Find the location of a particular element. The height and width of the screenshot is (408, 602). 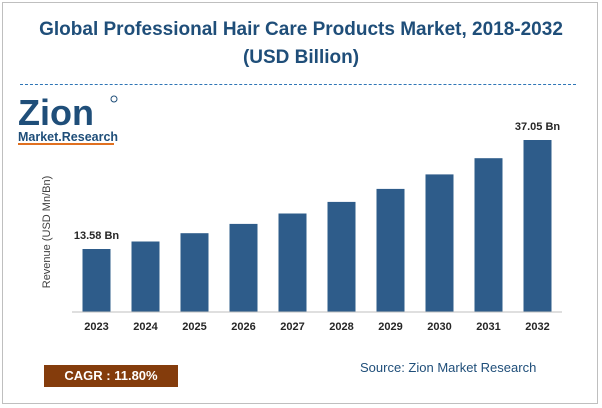

bar-2028 is located at coordinates (341, 256).